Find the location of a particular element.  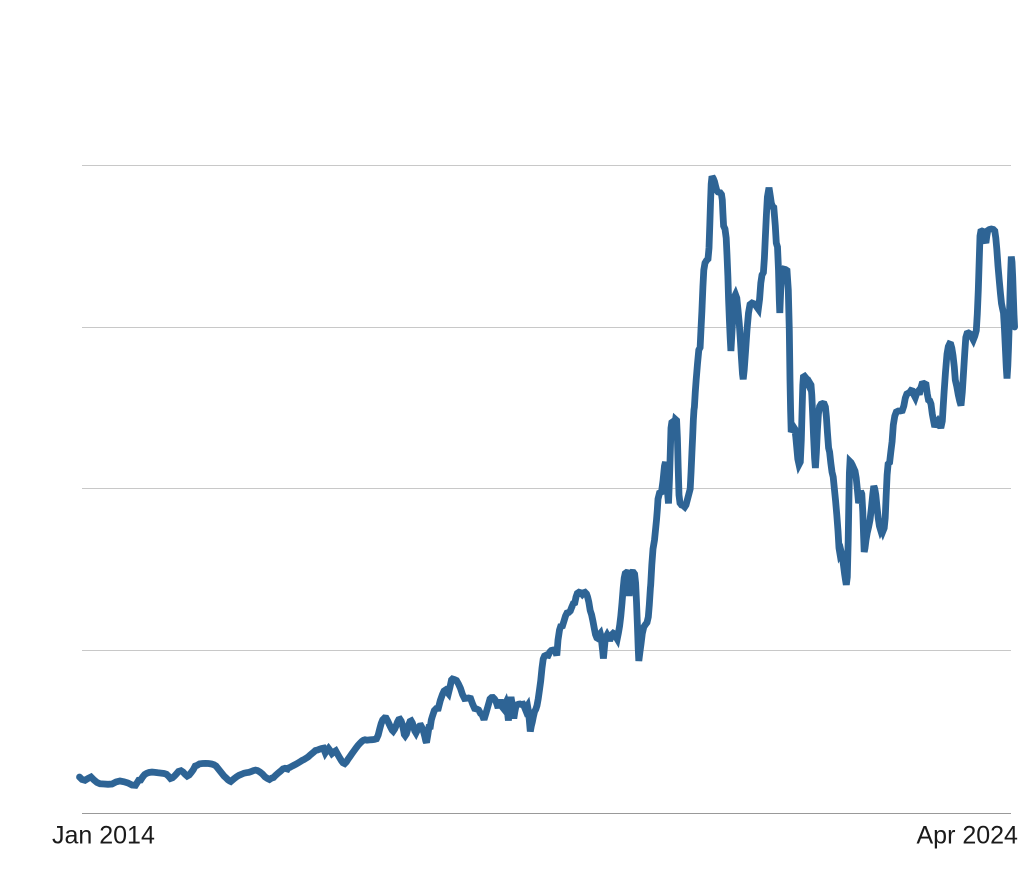

svg-text: Jan 2014 is located at coordinates (103, 836).